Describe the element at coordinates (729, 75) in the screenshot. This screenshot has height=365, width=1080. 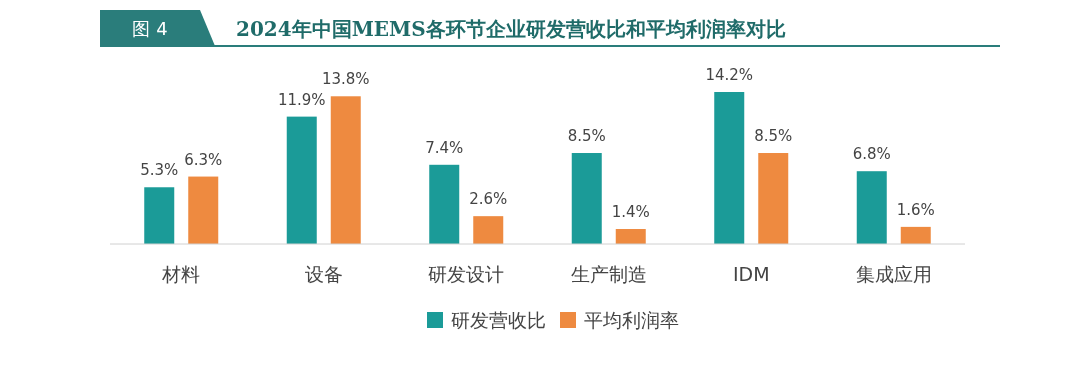
I see `data-label: 14.2%` at that location.